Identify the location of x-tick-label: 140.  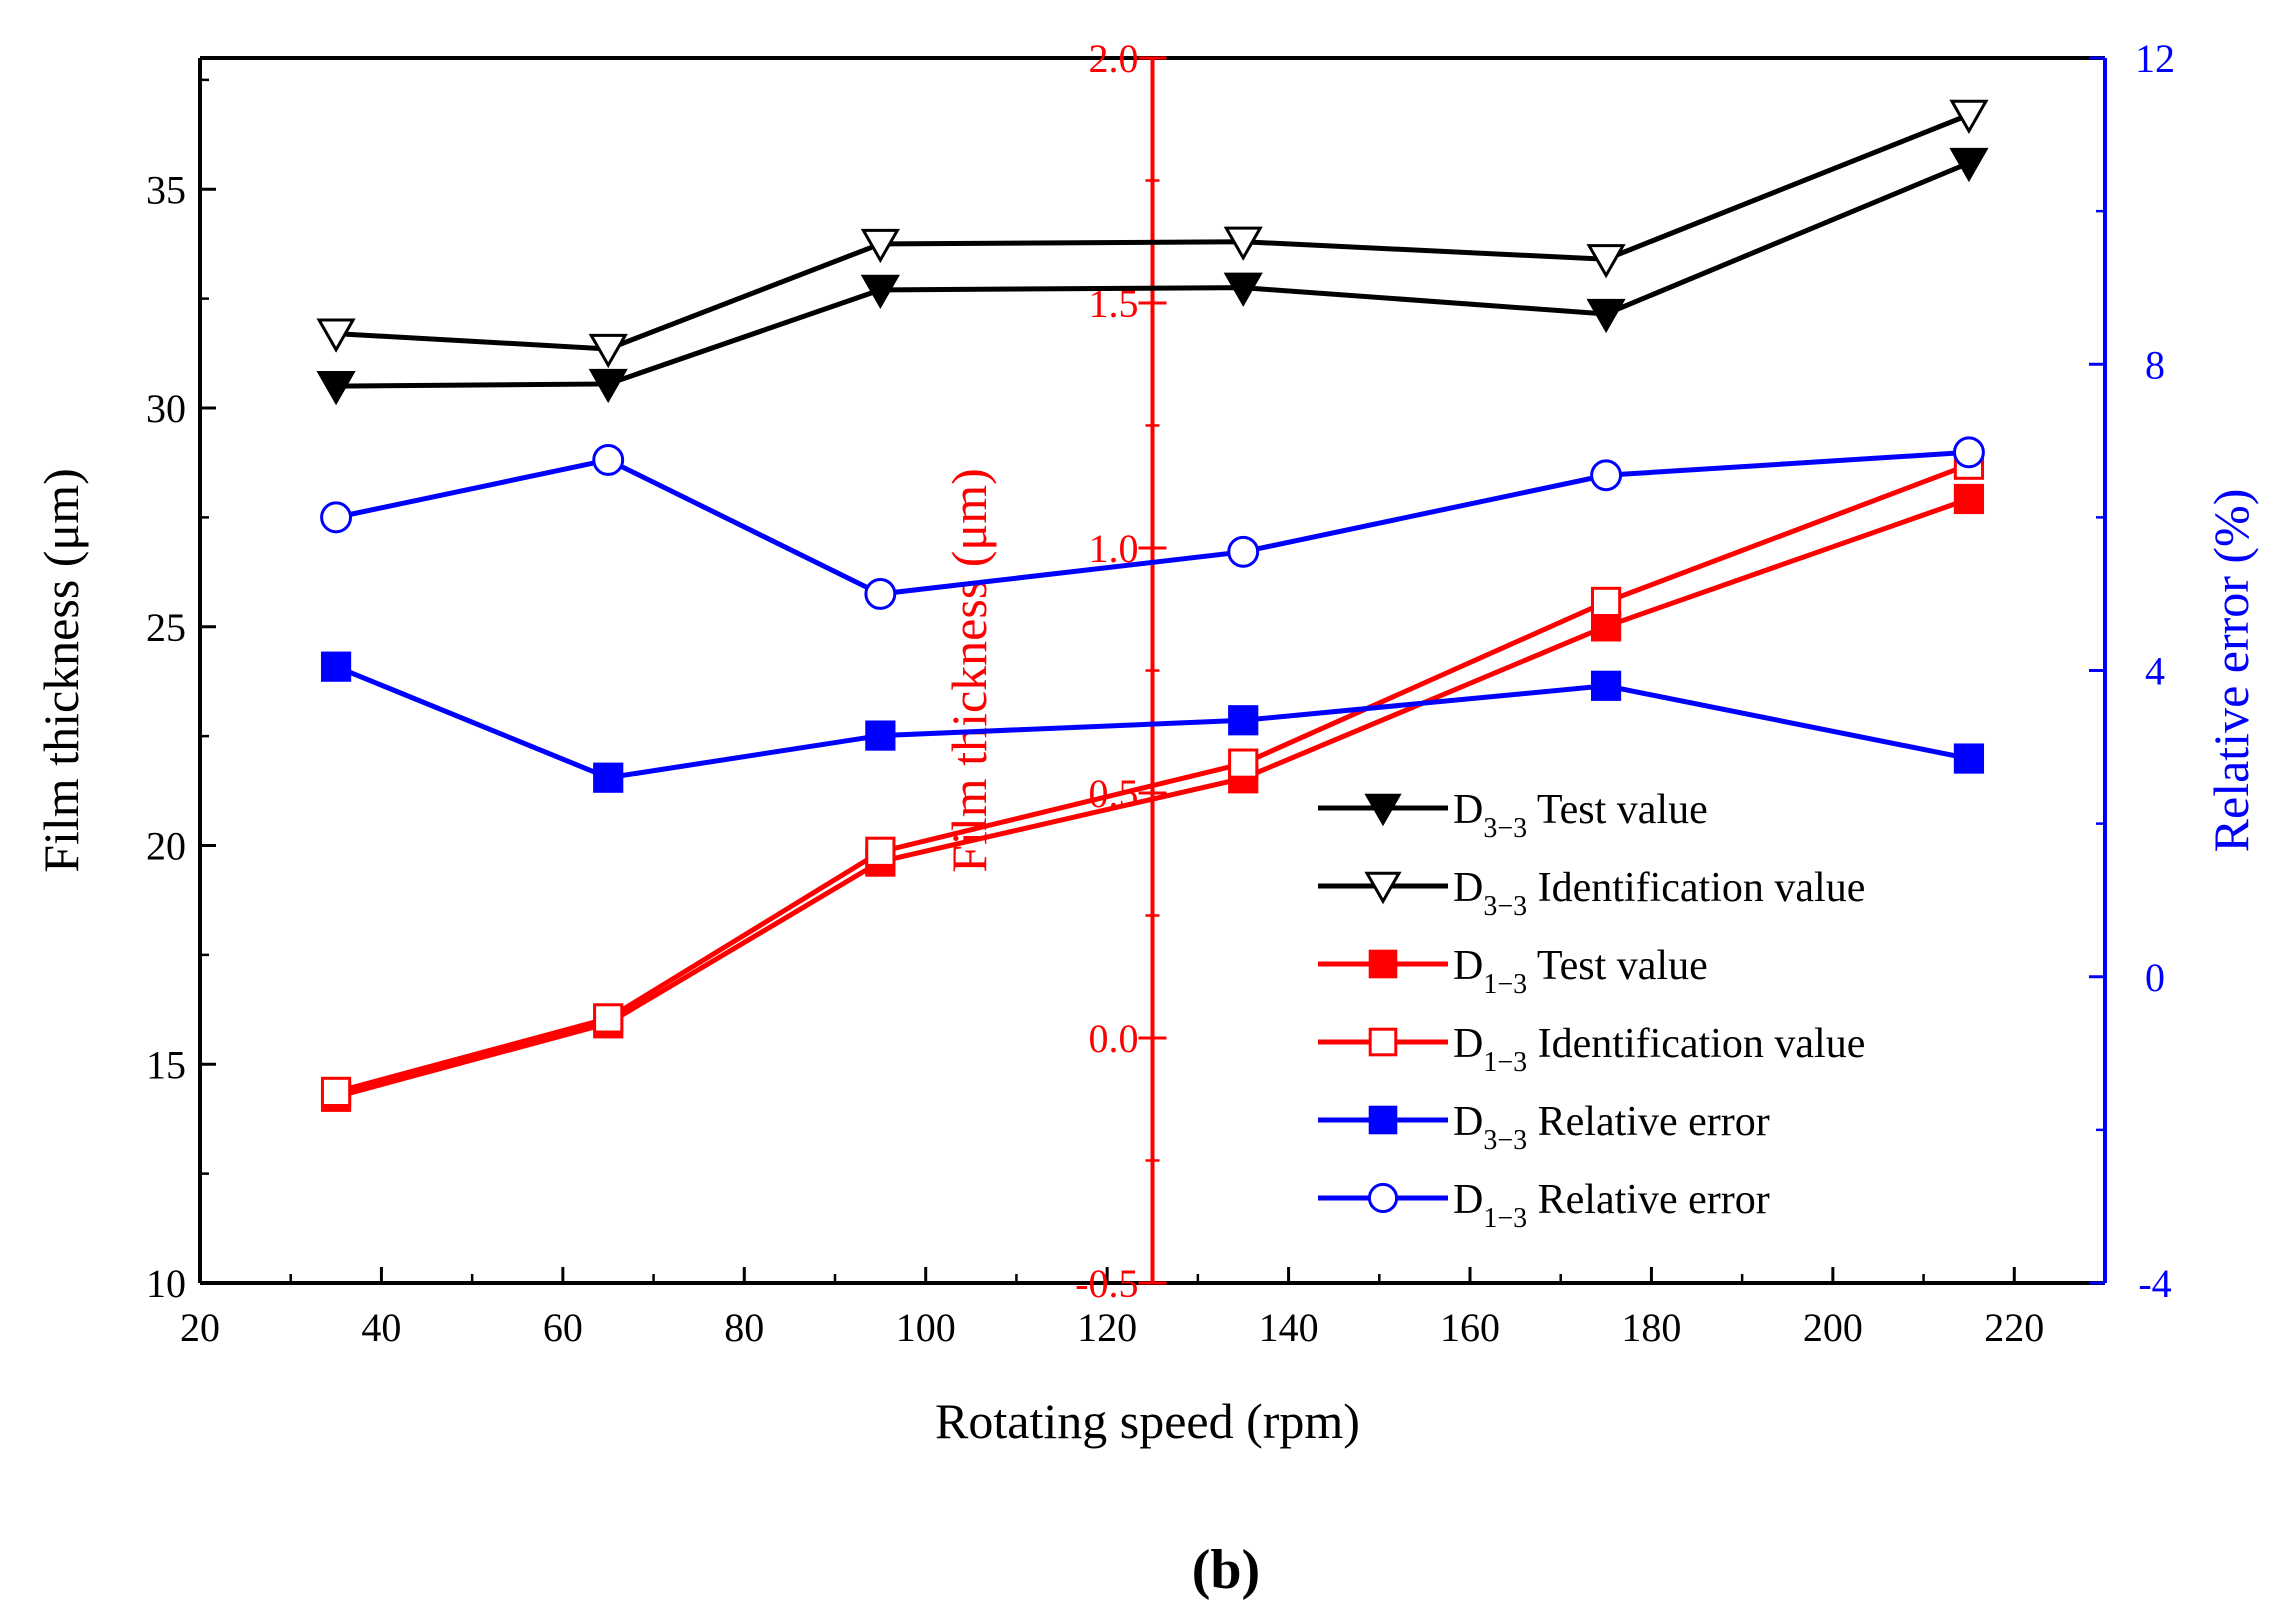
(1289, 1327).